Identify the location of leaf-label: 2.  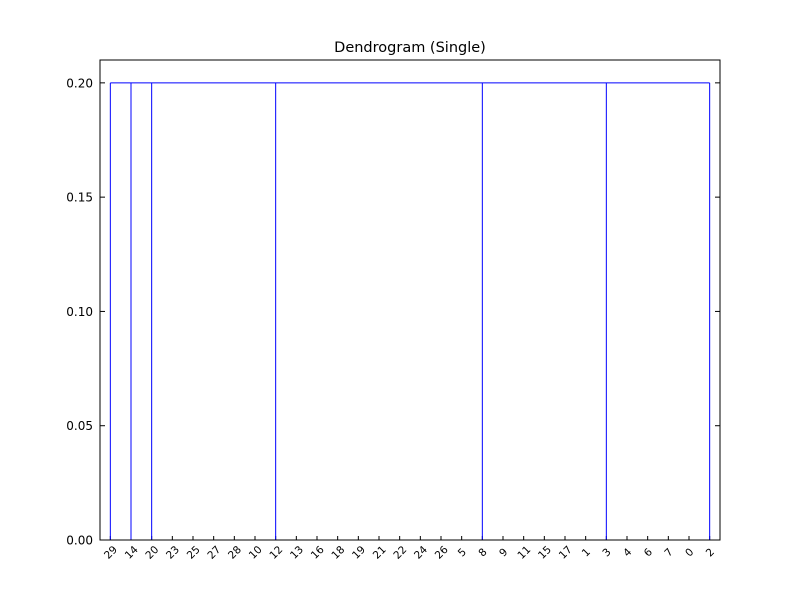
(710, 552).